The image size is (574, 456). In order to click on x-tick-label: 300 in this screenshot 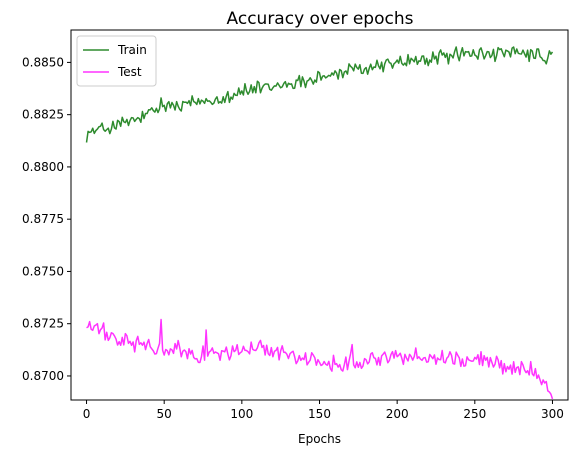, I will do `click(552, 414)`.